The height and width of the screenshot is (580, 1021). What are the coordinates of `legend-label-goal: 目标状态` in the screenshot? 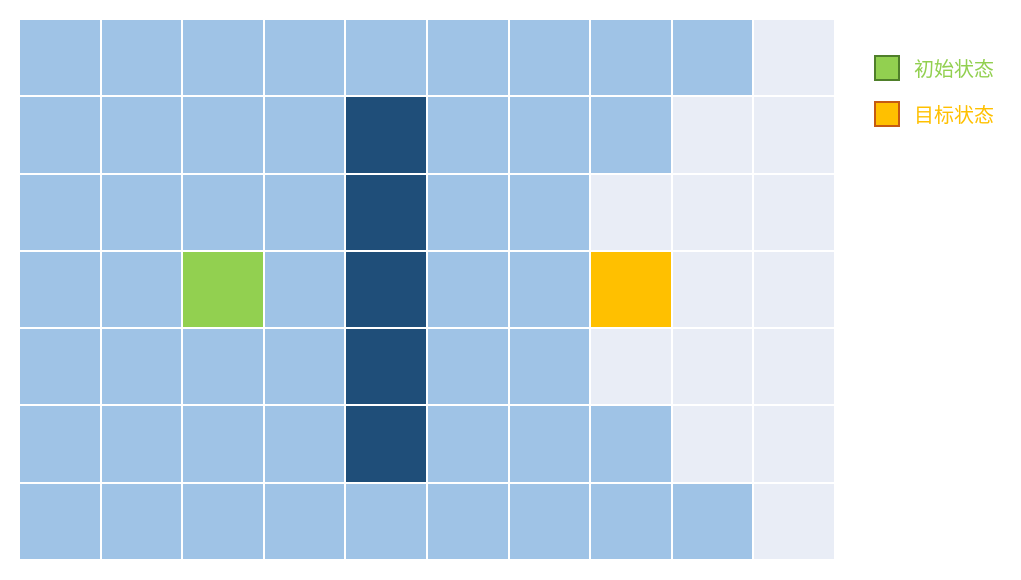 It's located at (954, 115).